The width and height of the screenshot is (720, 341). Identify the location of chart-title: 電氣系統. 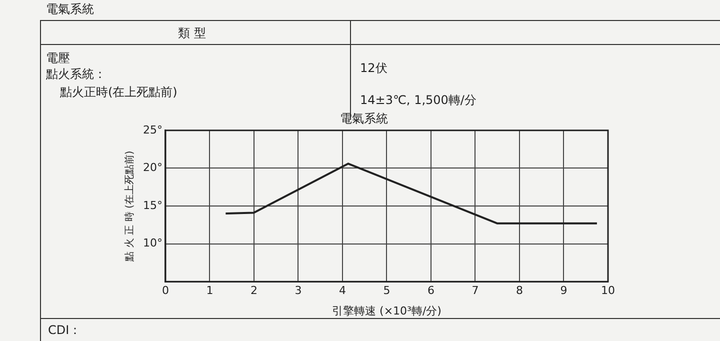
(364, 118).